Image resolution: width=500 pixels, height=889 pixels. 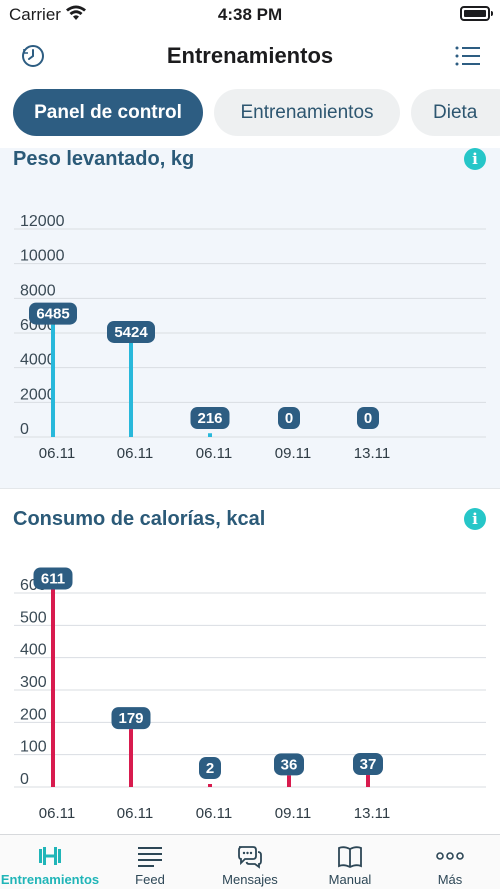 I want to click on tabbar-label: Entrenamientos, so click(x=50, y=879).